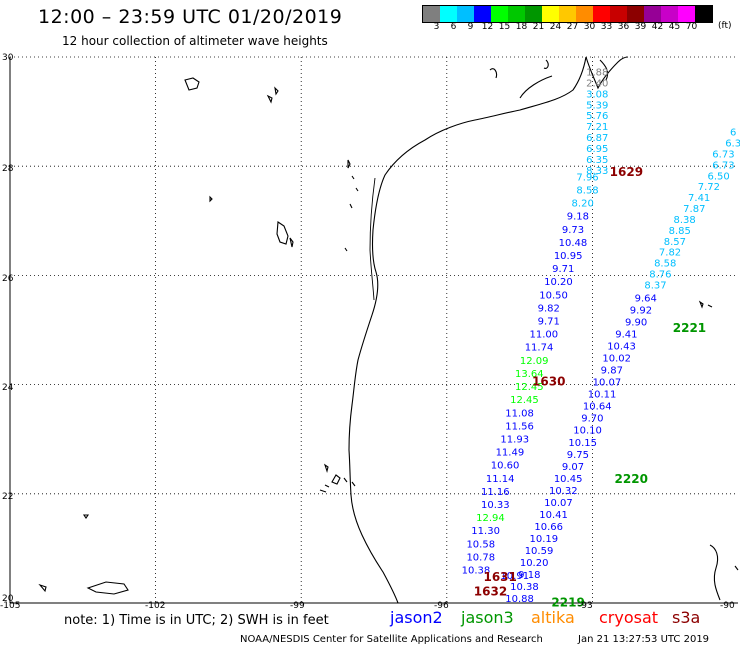 The width and height of the screenshot is (740, 650). What do you see at coordinates (563, 491) in the screenshot?
I see `wave-height-value: 10.32` at bounding box center [563, 491].